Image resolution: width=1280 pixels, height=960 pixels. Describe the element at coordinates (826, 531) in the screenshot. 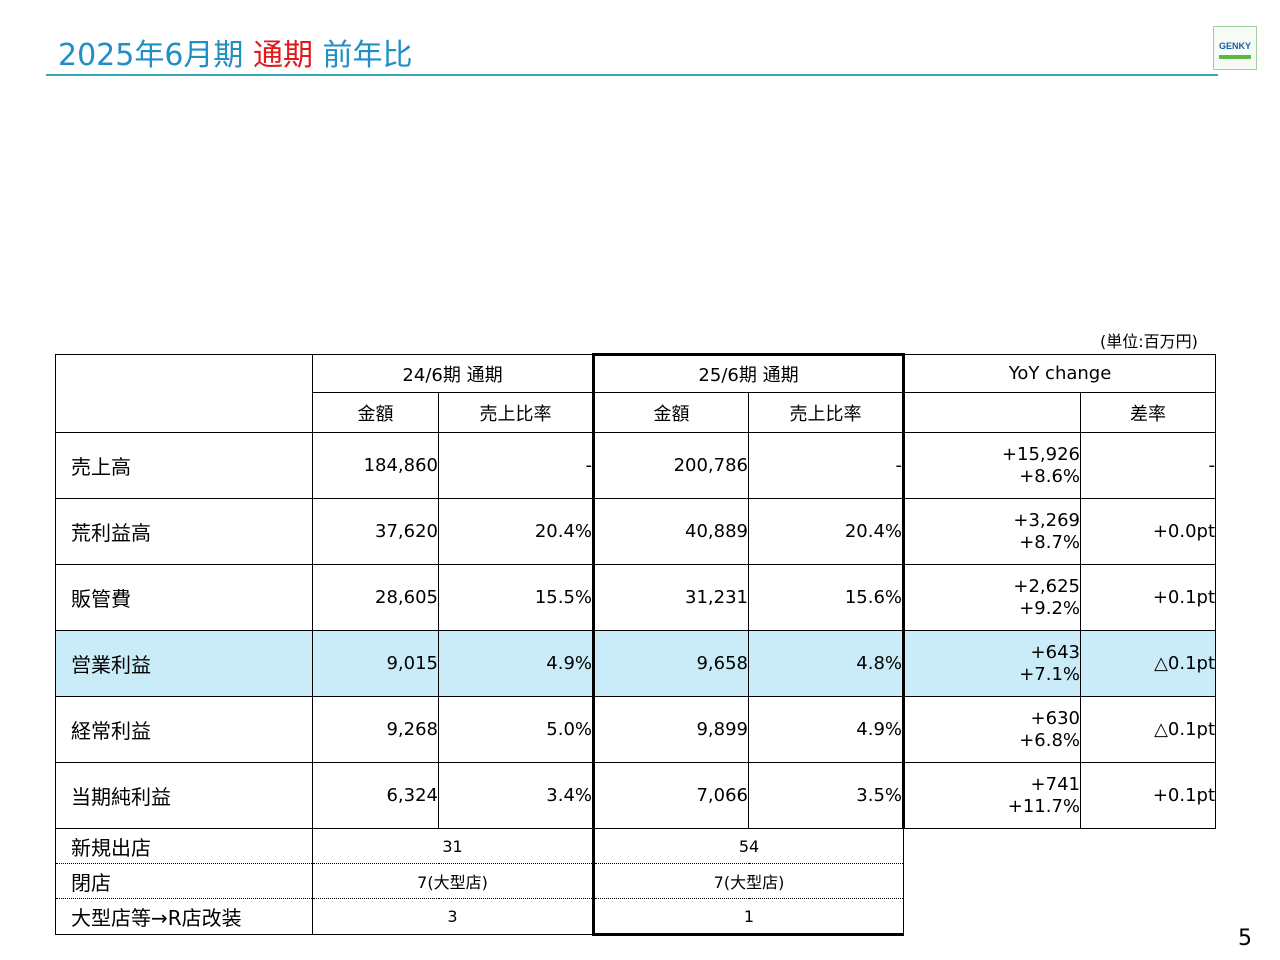

I see `ratio-25: 20.4%` at that location.